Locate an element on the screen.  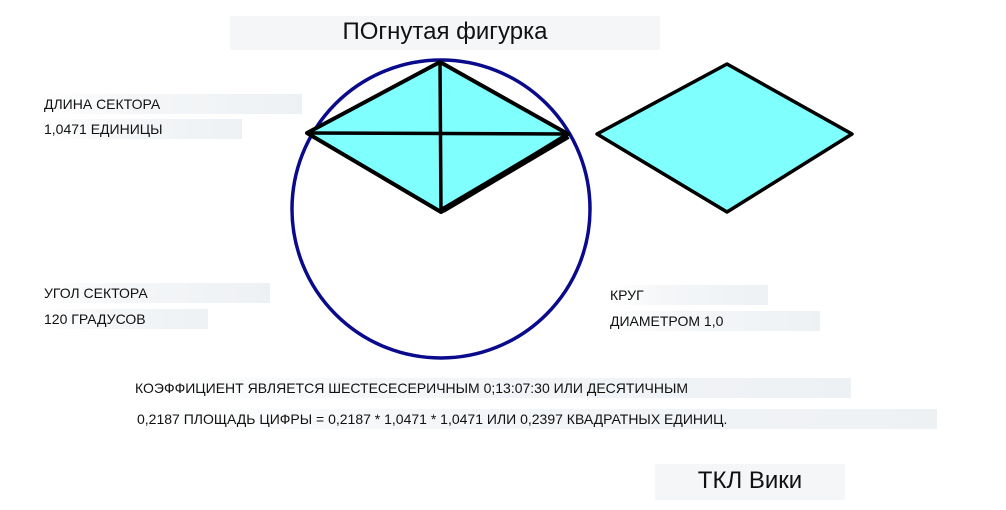
bent-figure is located at coordinates (437, 137).